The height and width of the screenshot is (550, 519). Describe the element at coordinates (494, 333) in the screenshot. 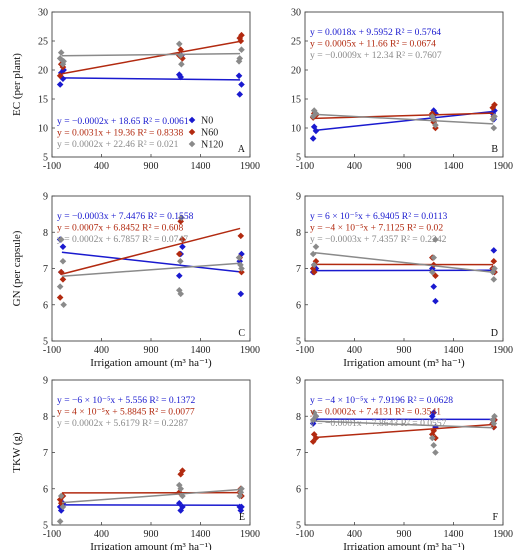

I see `panel-letter: D` at that location.